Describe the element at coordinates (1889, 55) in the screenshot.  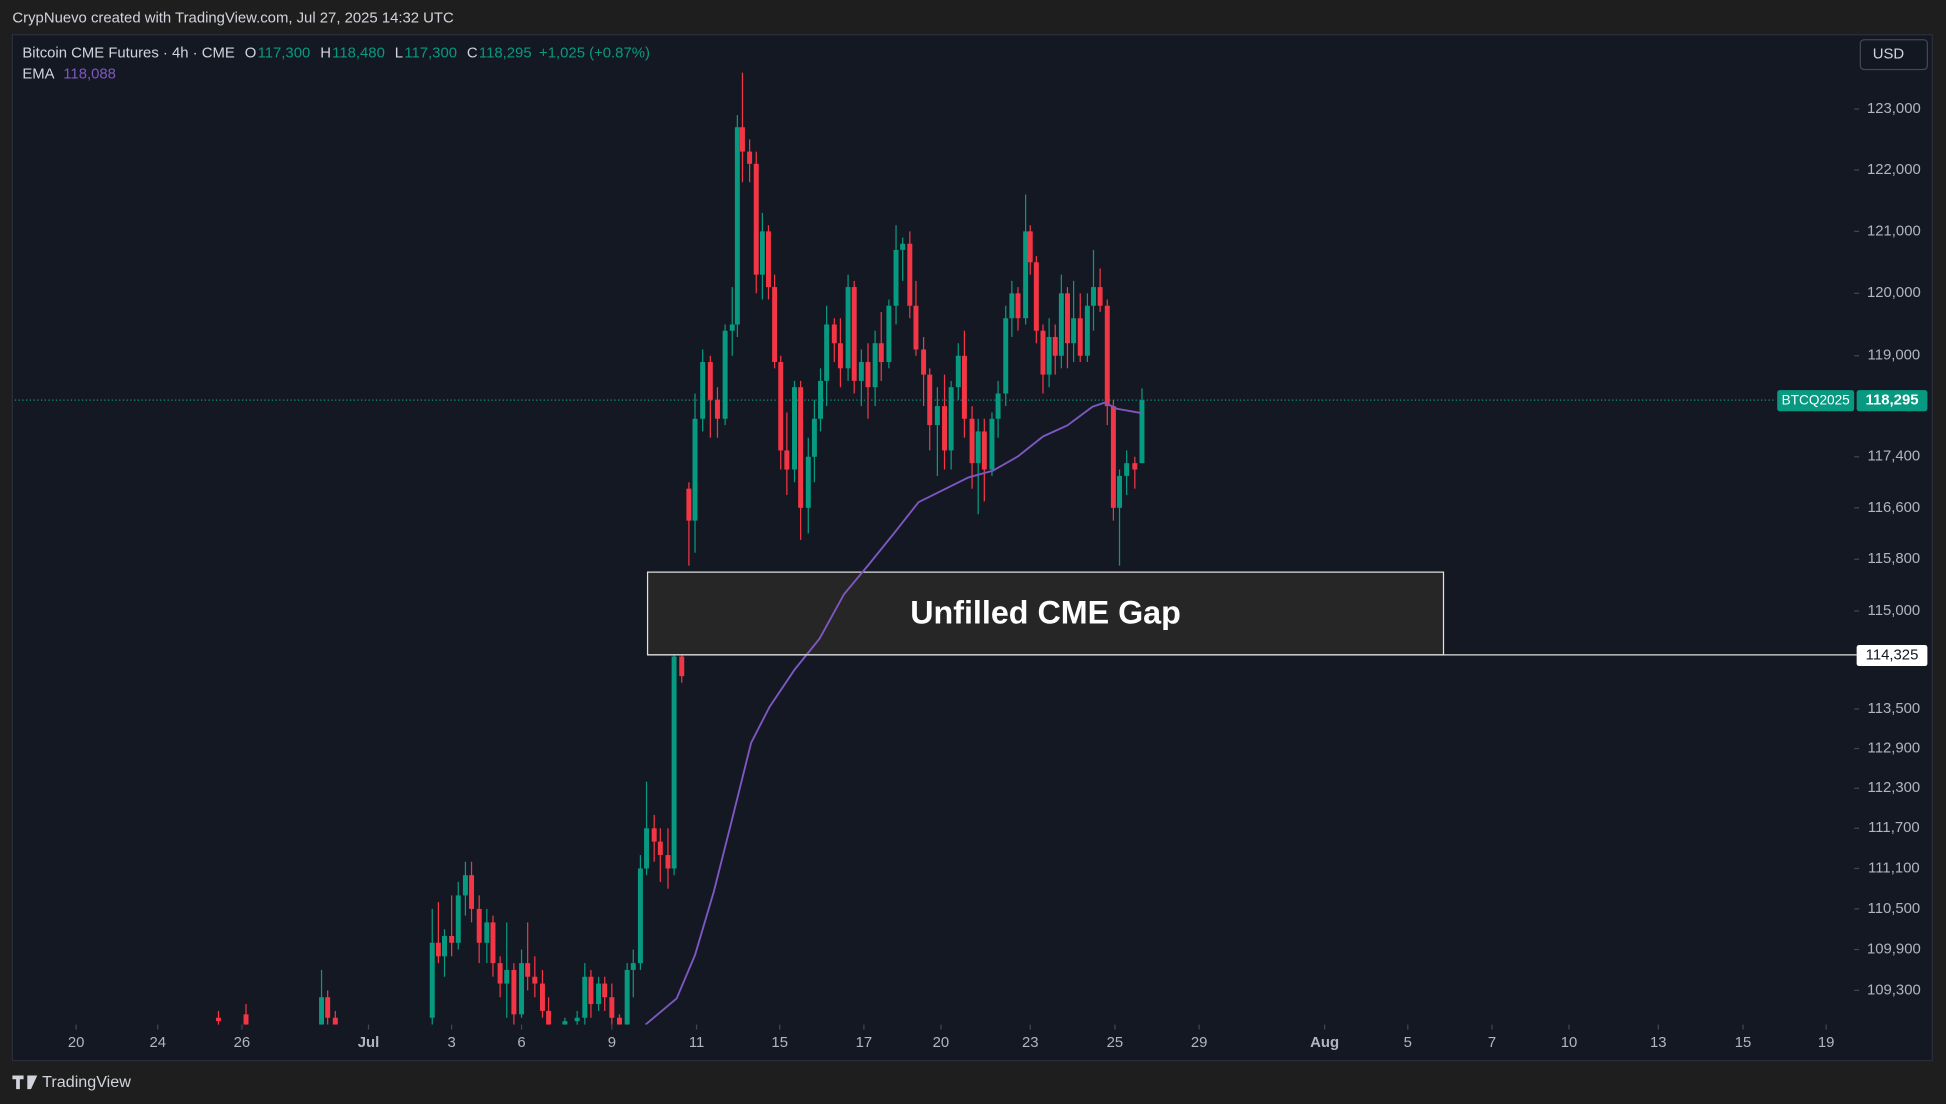
I see `currency: USD` at that location.